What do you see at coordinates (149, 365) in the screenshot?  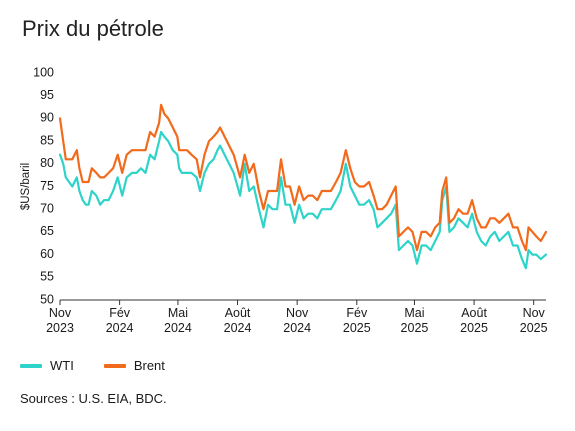 I see `legend-label-brent: Brent` at bounding box center [149, 365].